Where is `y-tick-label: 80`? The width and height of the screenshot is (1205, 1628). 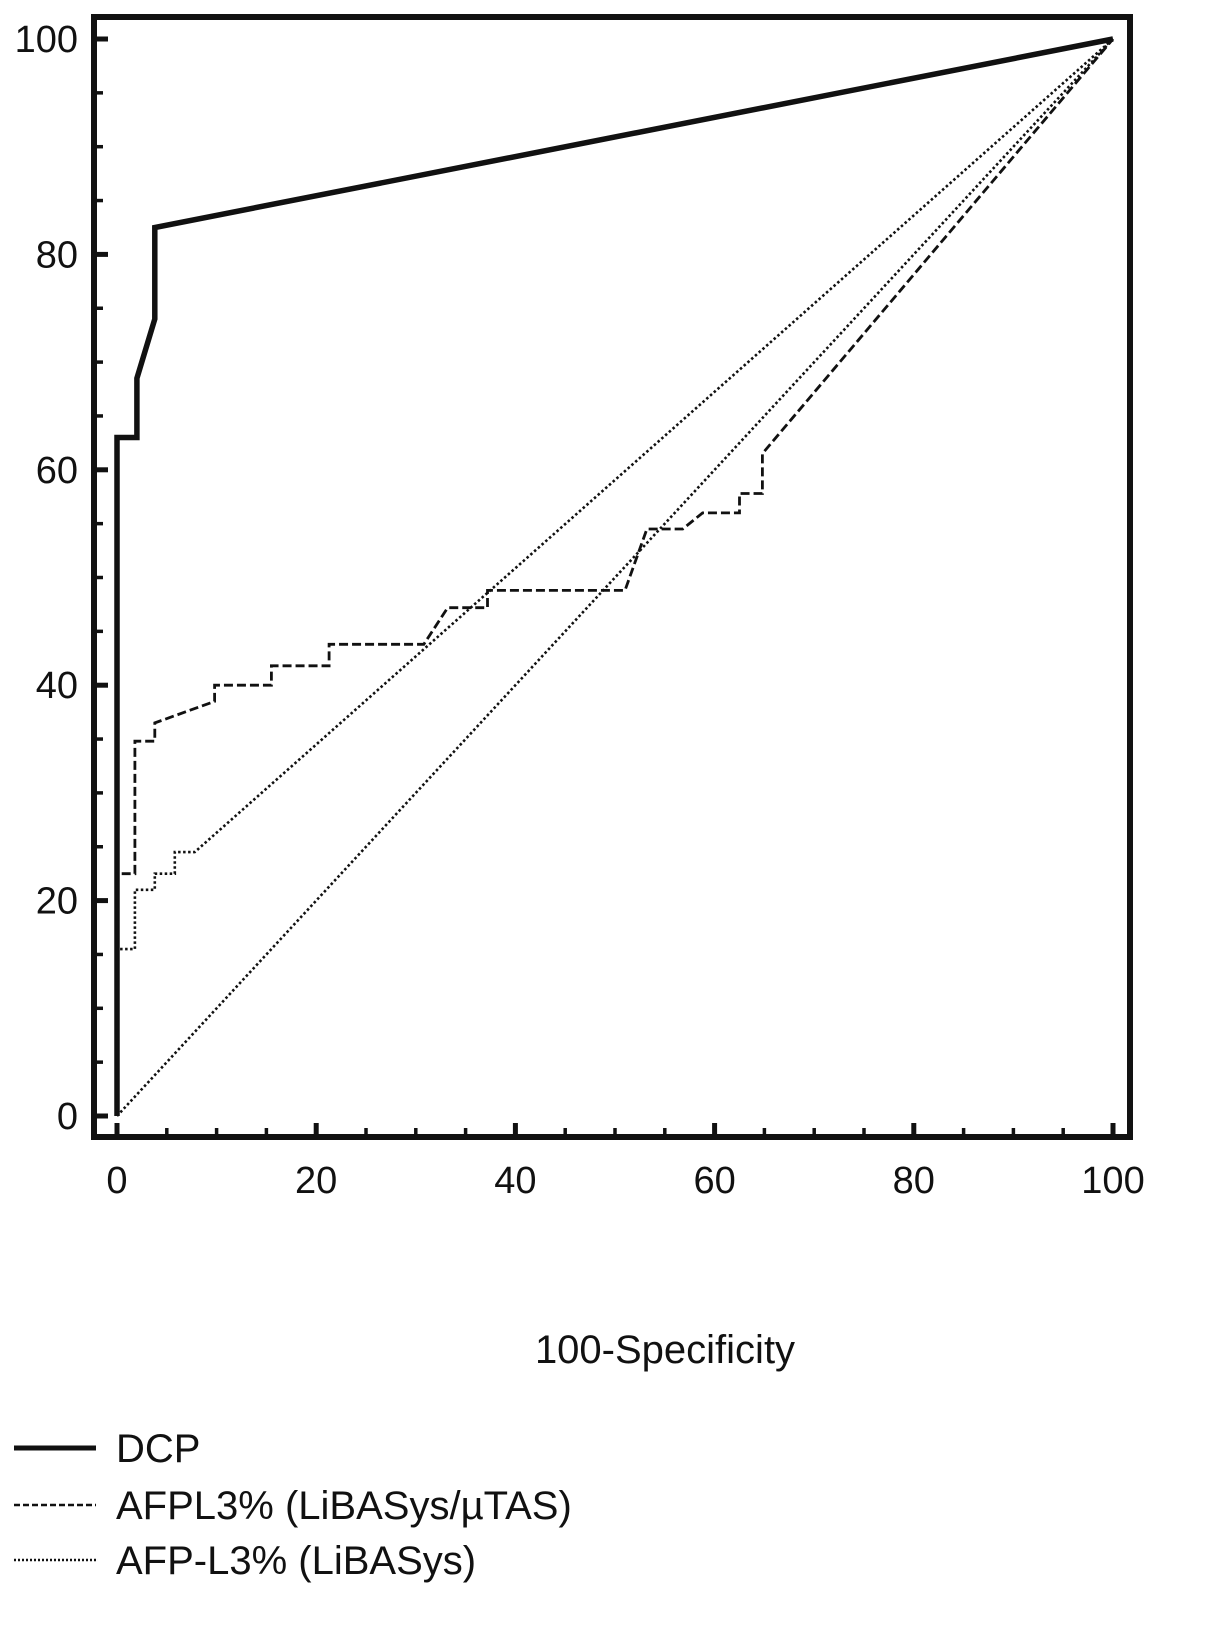 y-tick-label: 80 is located at coordinates (57, 255).